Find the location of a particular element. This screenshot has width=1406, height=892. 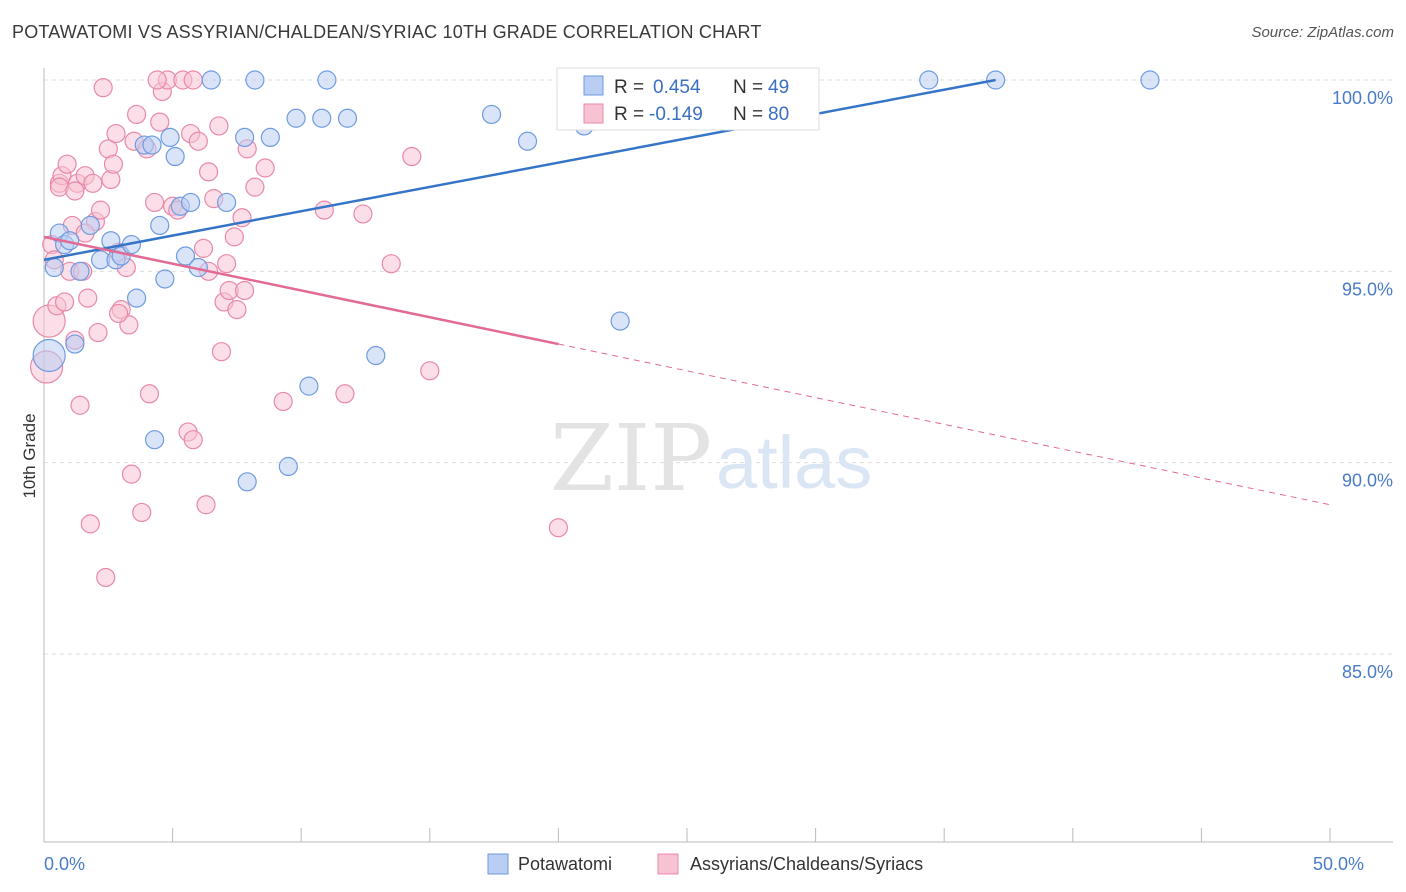

legend-blue-r-value: 0.454 is located at coordinates (677, 87).